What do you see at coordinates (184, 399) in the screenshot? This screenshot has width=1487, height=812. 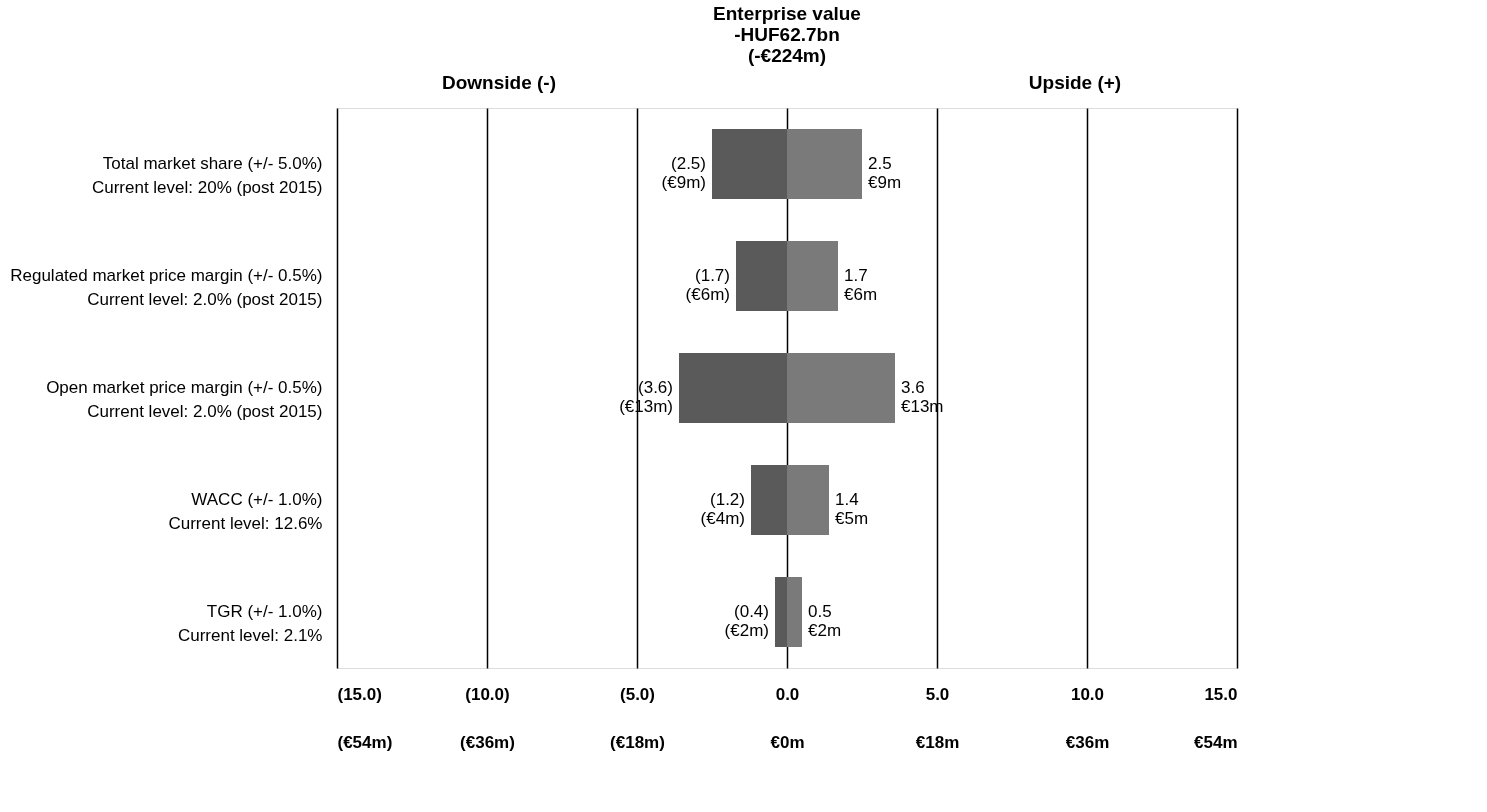 I see `y-tick-label: Open market price margin (+/- 0.5%) Current level: 2.0% (post 2015)` at bounding box center [184, 399].